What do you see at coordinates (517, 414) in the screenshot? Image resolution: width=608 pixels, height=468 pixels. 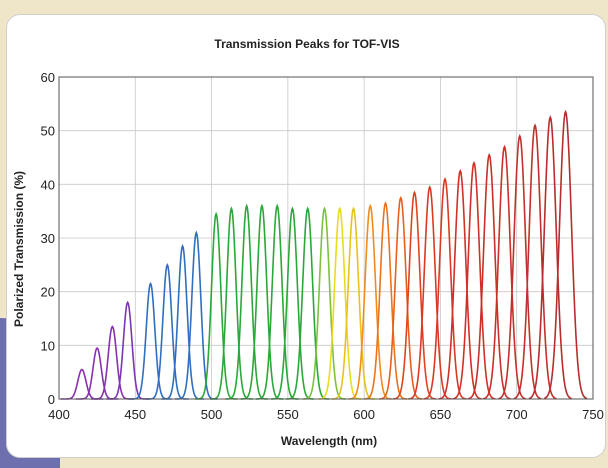 I see `x-tick-label: 700` at bounding box center [517, 414].